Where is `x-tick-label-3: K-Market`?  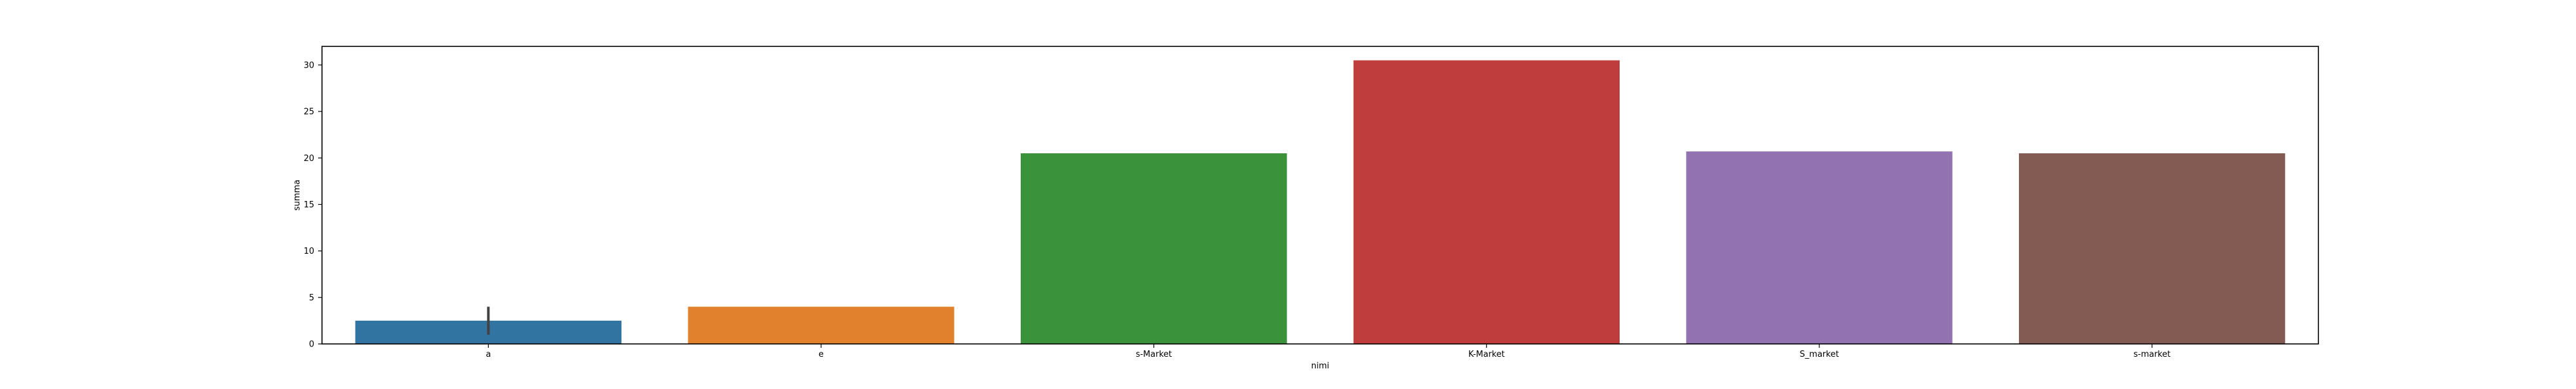
x-tick-label-3: K-Market is located at coordinates (1486, 354).